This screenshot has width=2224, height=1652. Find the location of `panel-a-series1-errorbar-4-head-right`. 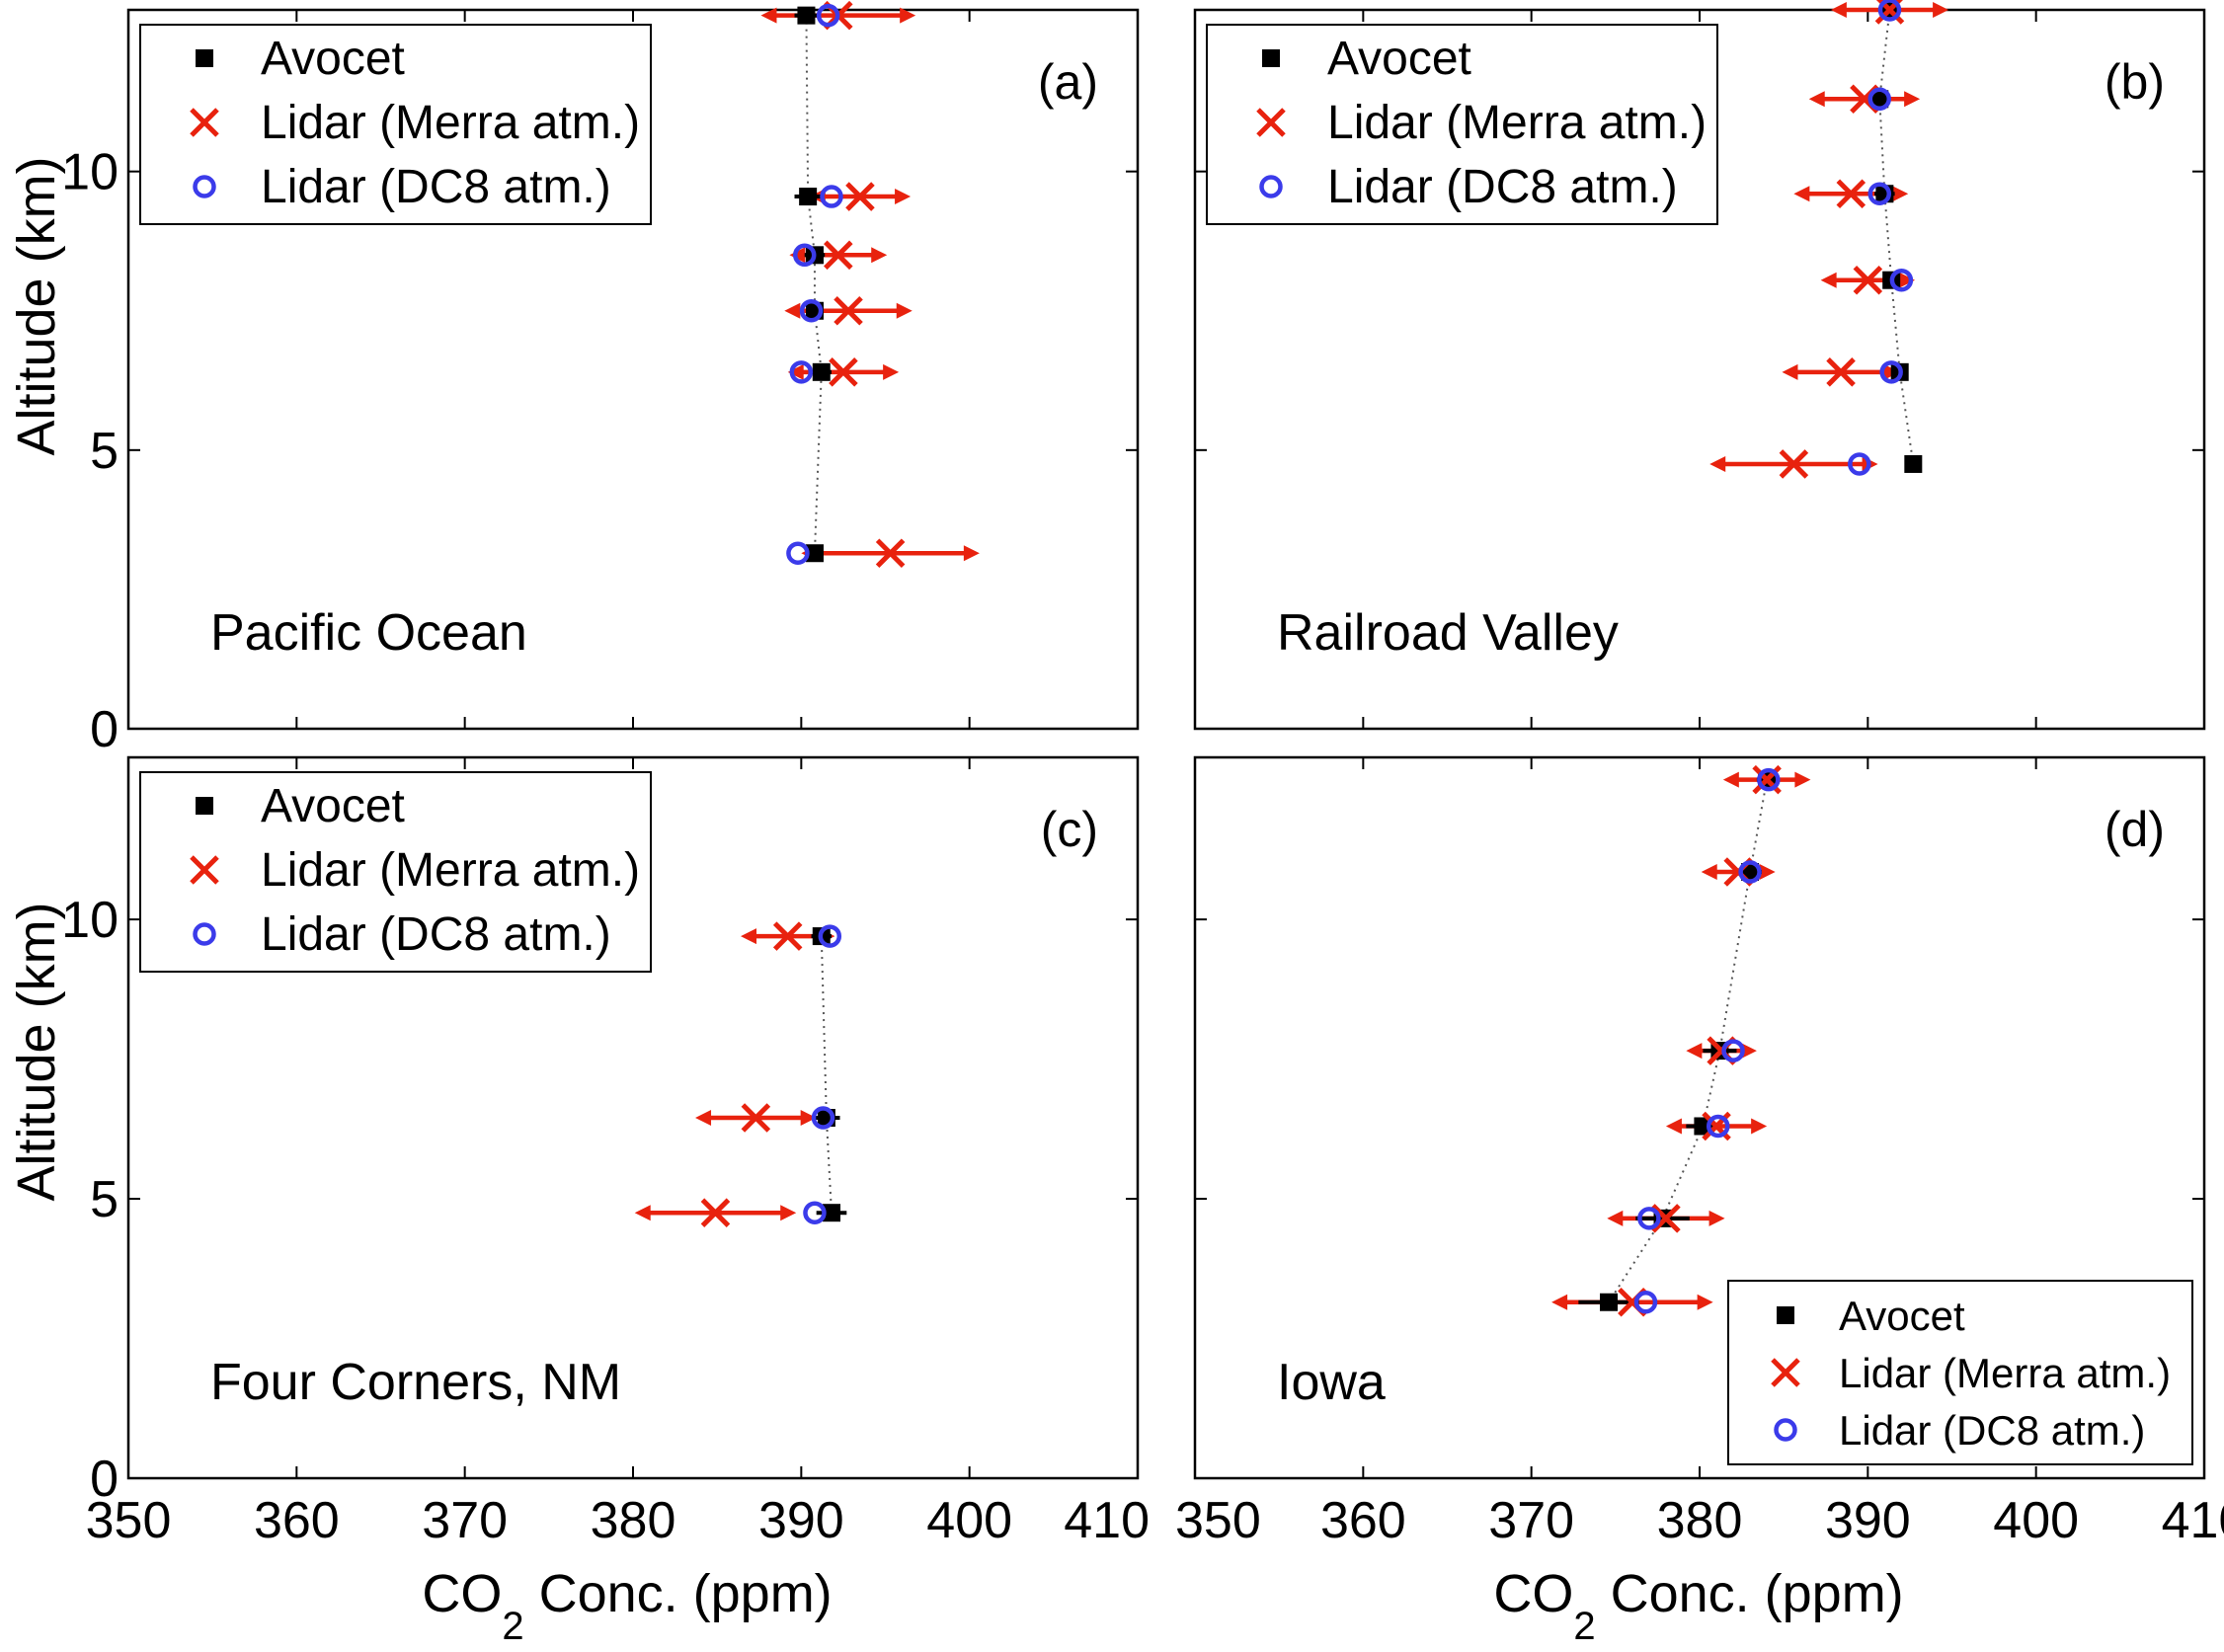

panel-a-series1-errorbar-4-head-right is located at coordinates (891, 371).